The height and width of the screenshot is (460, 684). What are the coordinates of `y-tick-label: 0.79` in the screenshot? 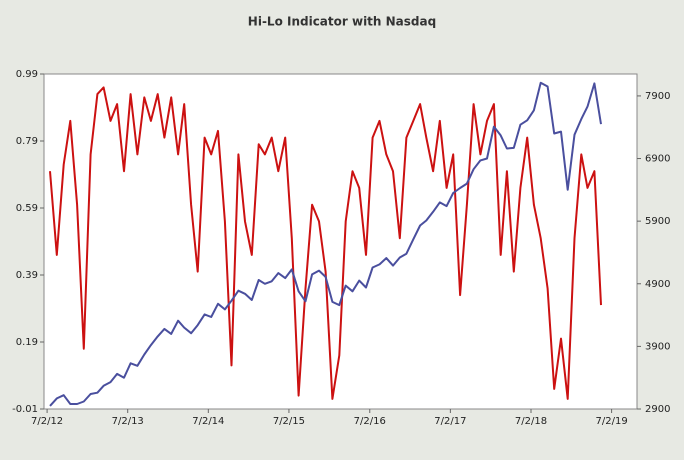 It's located at (27, 141).